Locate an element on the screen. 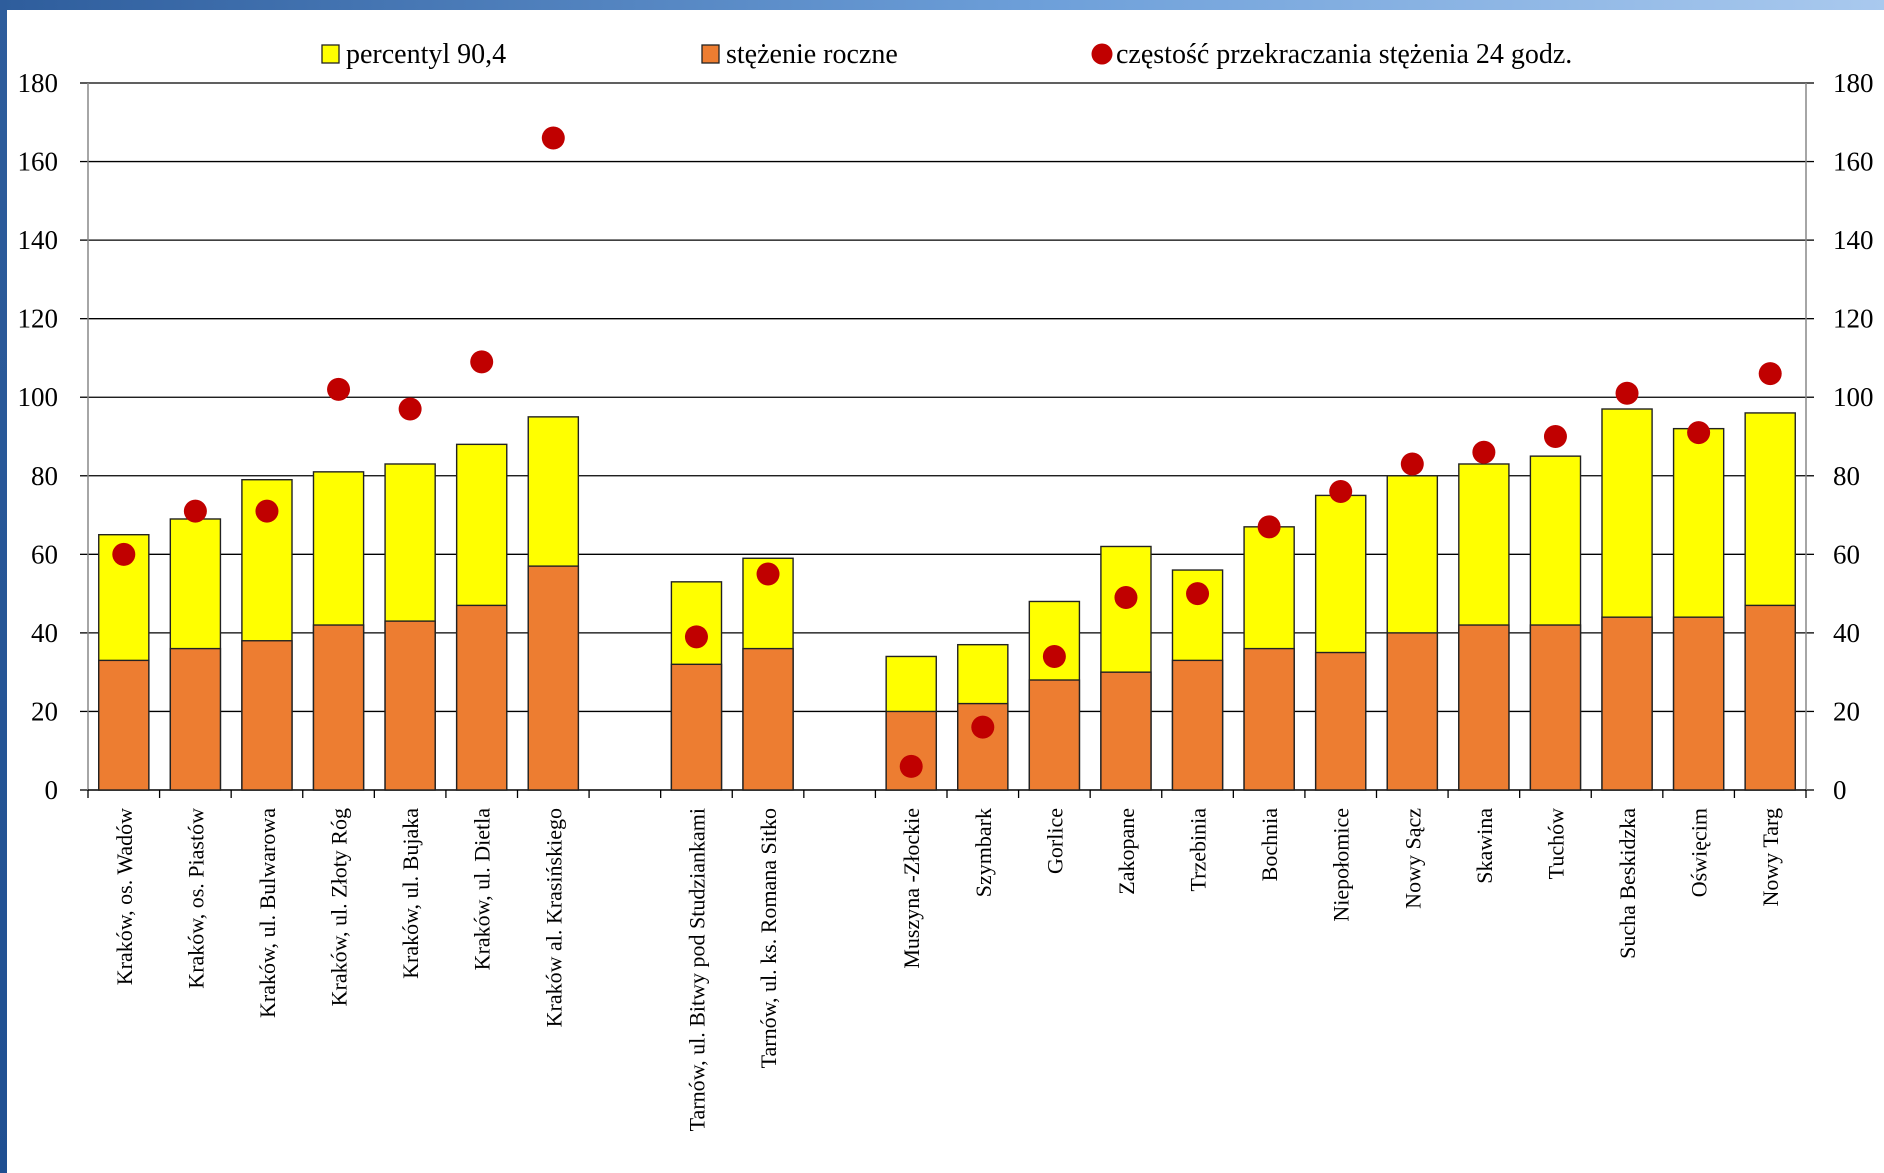  category-label: Skawina is located at coordinates (1484, 846).